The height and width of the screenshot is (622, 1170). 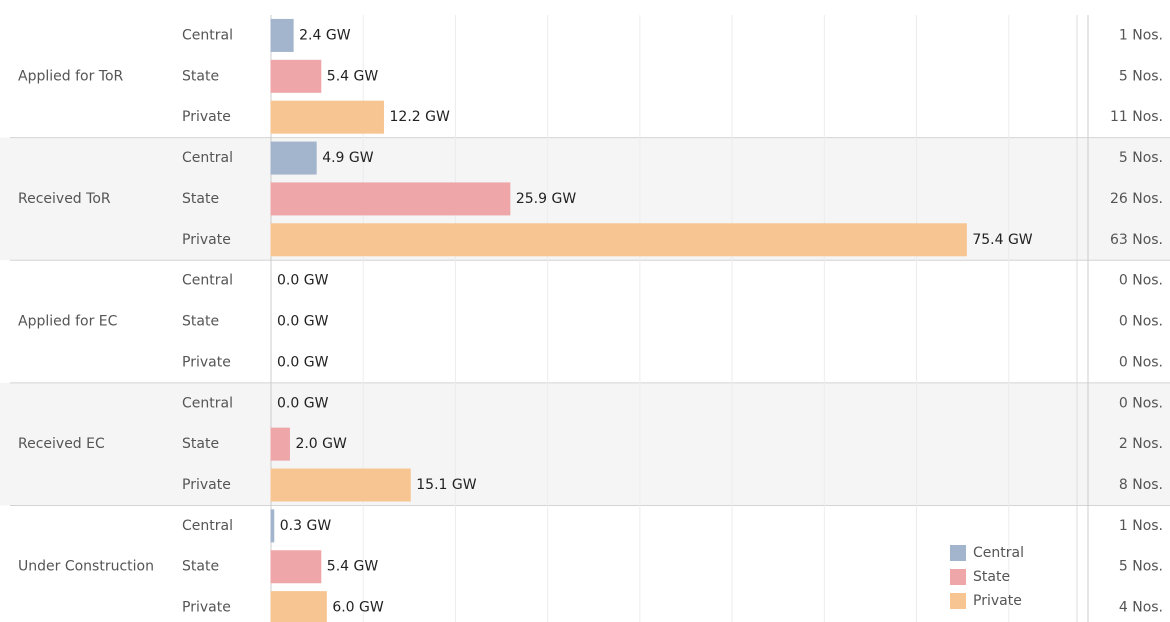 What do you see at coordinates (358, 608) in the screenshot?
I see `value-label: 6.0 GW` at bounding box center [358, 608].